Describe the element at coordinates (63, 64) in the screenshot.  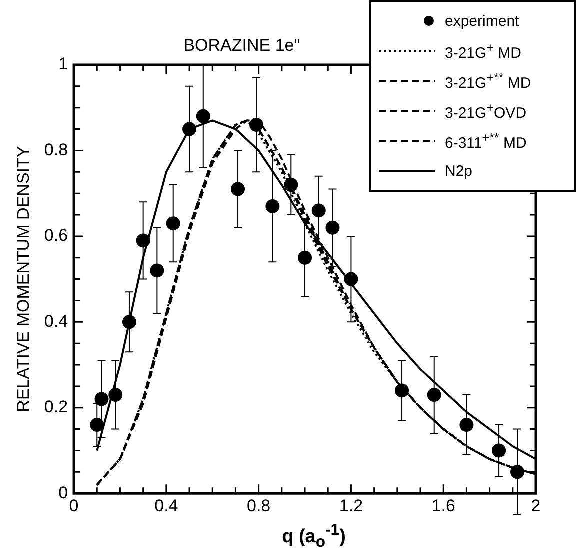
I see `y-tick-label: 1` at that location.